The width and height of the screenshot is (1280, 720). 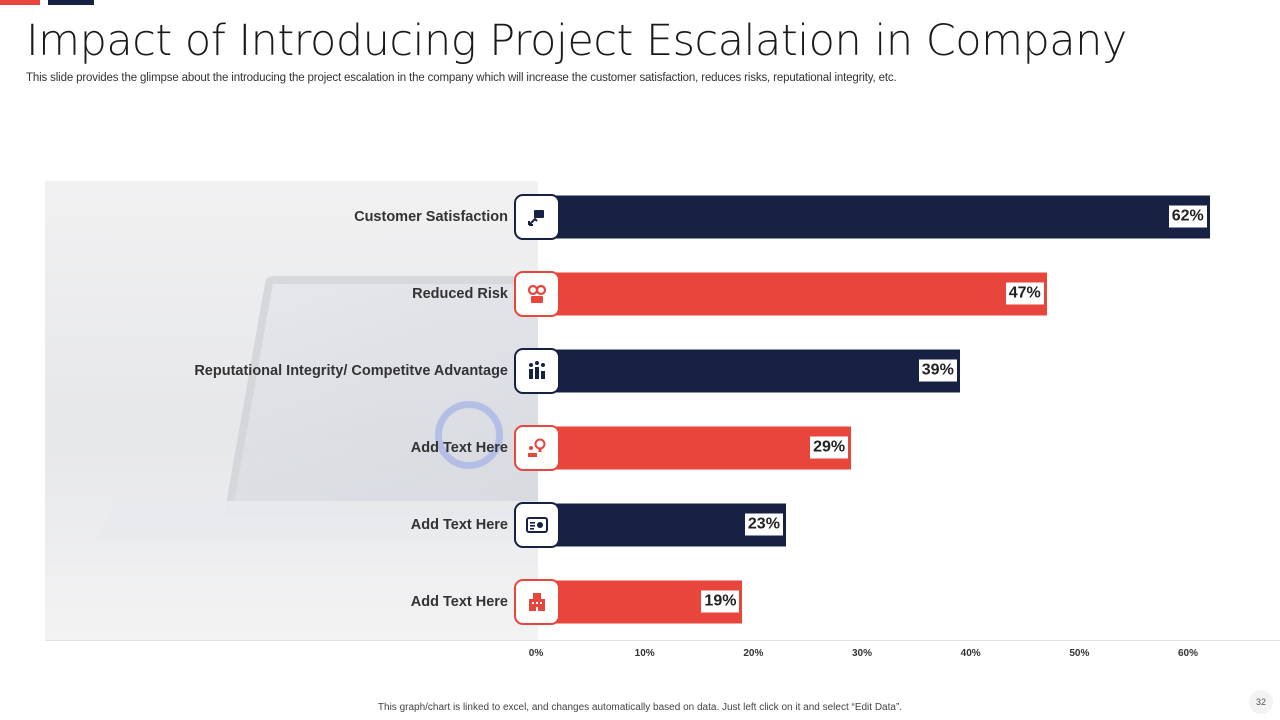 What do you see at coordinates (694, 448) in the screenshot?
I see `bar-4: 29%` at bounding box center [694, 448].